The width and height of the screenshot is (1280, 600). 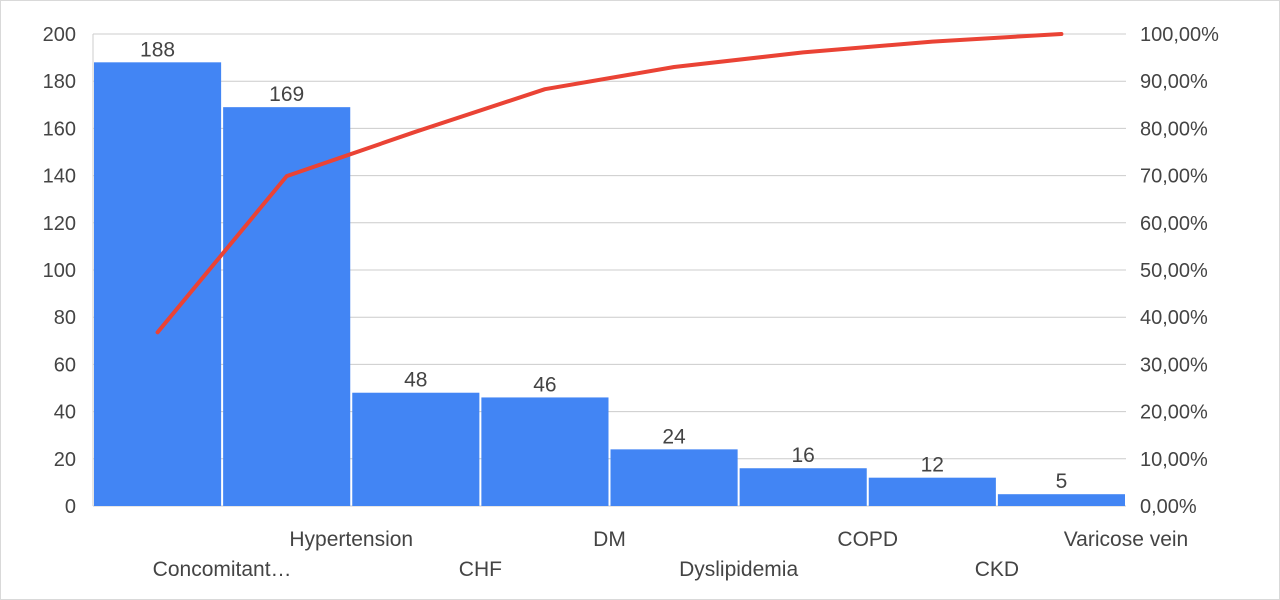 What do you see at coordinates (480, 569) in the screenshot?
I see `category-label: CHF` at bounding box center [480, 569].